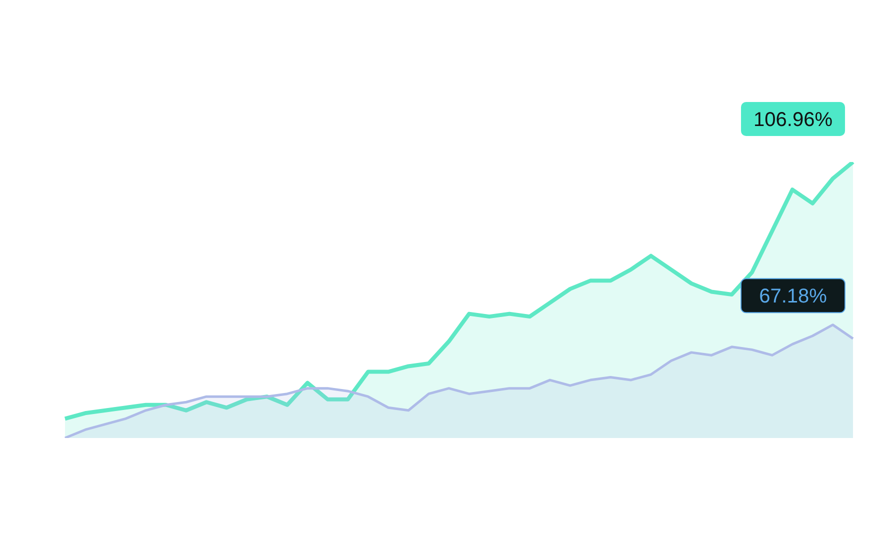 The width and height of the screenshot is (874, 560). Describe the element at coordinates (793, 120) in the screenshot. I see `text: 106.96%` at that location.